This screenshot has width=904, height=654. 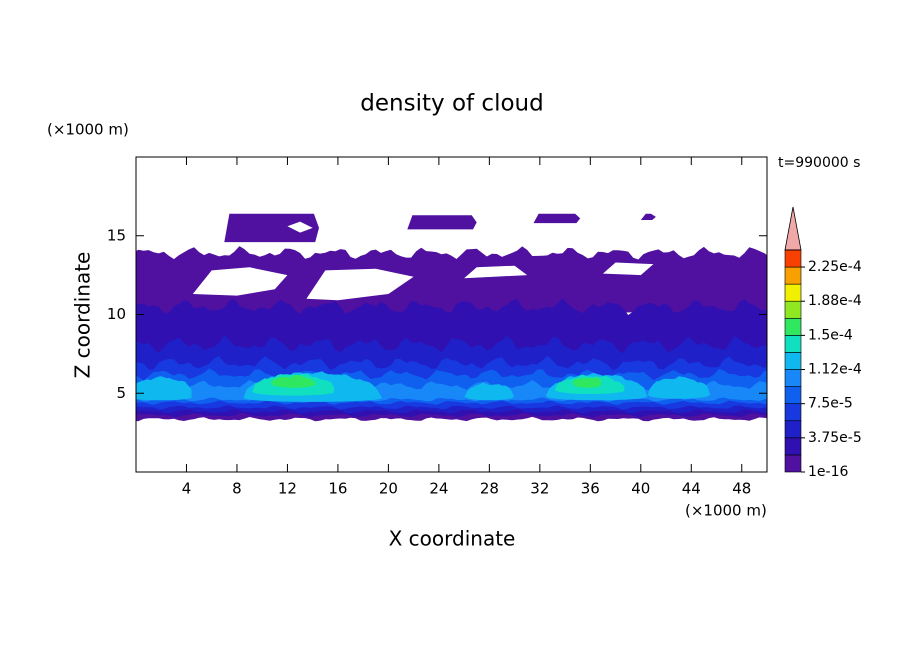 What do you see at coordinates (287, 489) in the screenshot?
I see `x-tick-label: 12` at bounding box center [287, 489].